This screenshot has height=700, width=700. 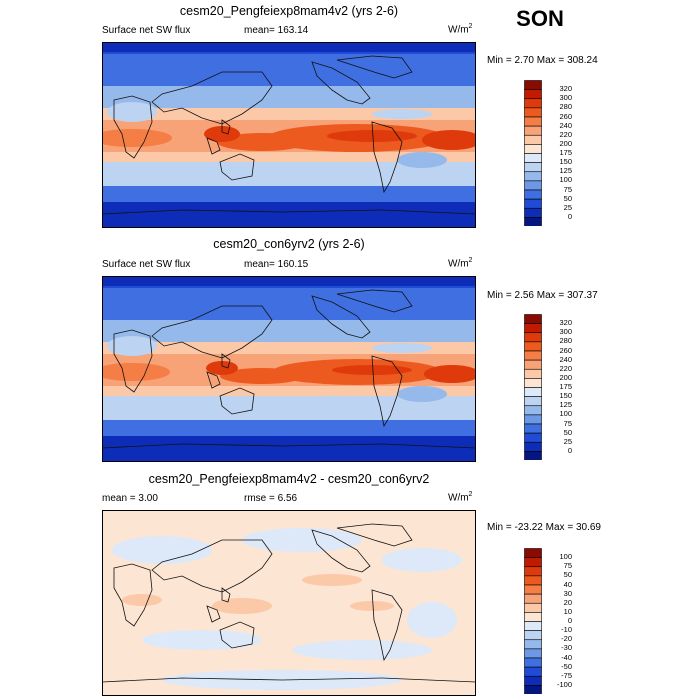 What do you see at coordinates (499, 527) in the screenshot?
I see `panel-3-min-label: Min =` at bounding box center [499, 527].